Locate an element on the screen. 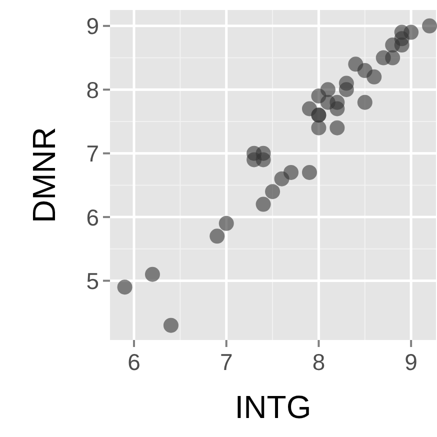 This screenshot has height=437, width=437. x-tick-label: 9 is located at coordinates (411, 362).